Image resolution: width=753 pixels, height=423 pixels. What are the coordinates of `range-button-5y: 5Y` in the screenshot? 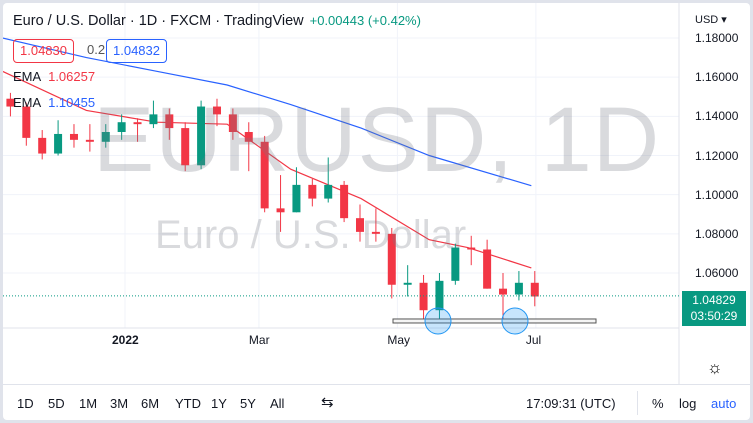 It's located at (248, 403).